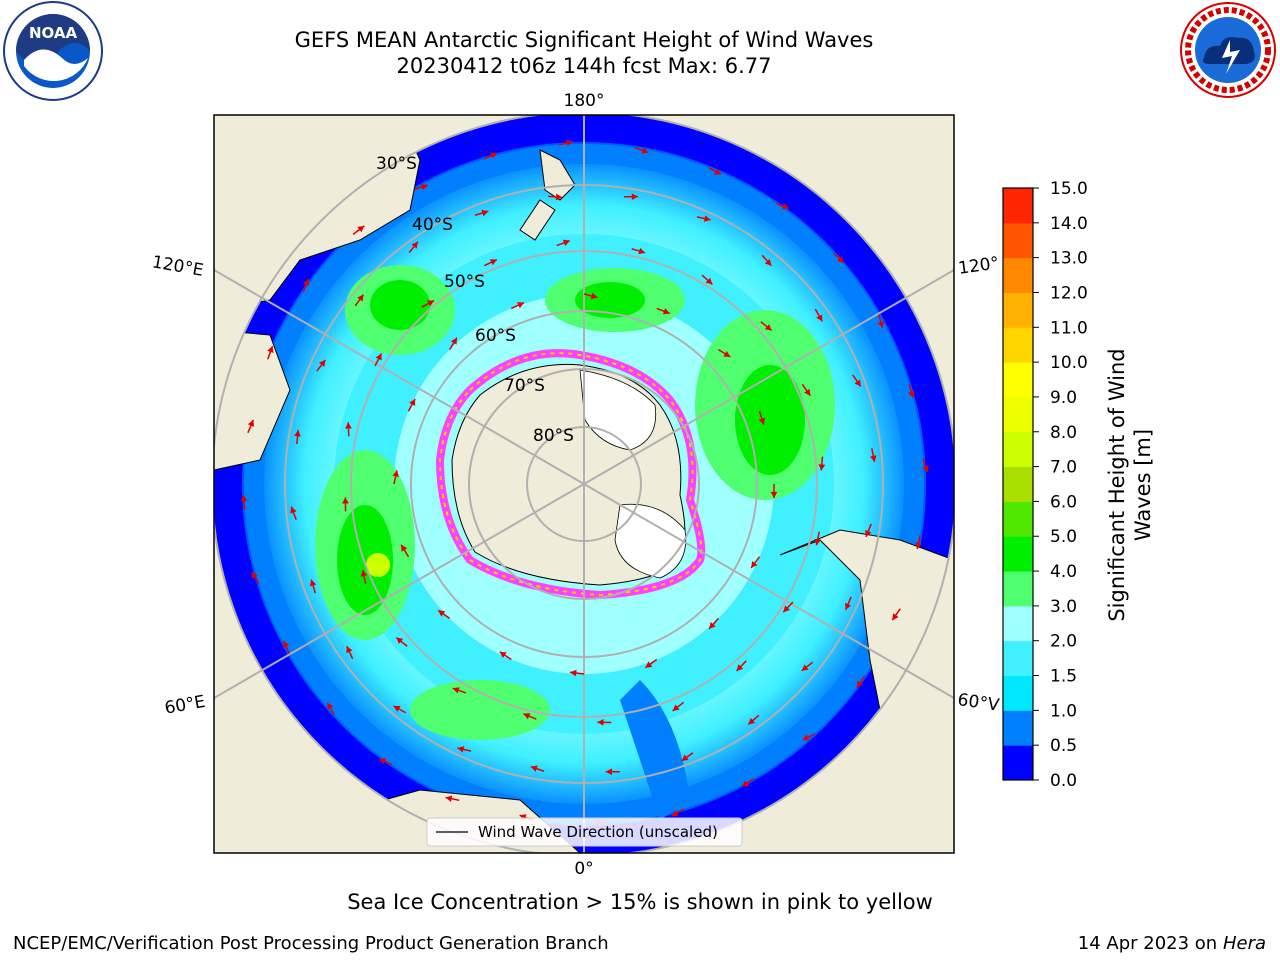 This screenshot has height=960, width=1280. What do you see at coordinates (1150, 943) in the screenshot?
I see `footer-date-text: 14 Apr 2023 on` at bounding box center [1150, 943].